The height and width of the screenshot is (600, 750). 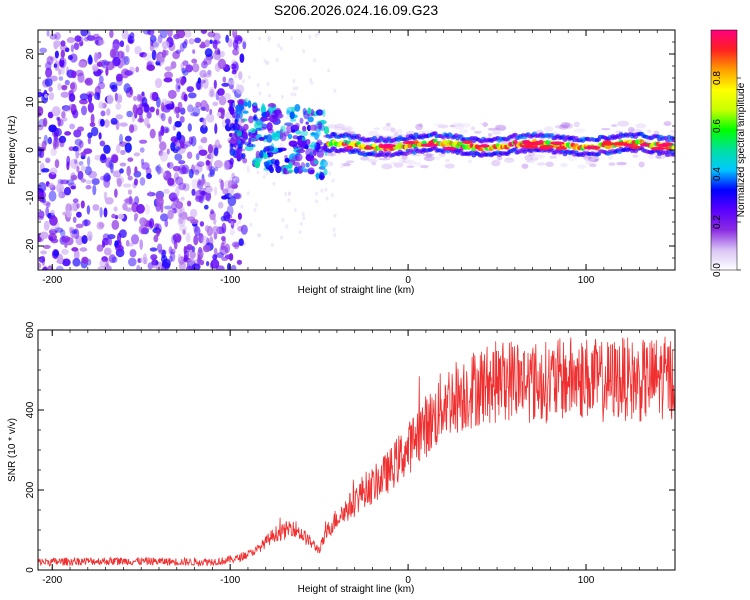 What do you see at coordinates (741, 149) in the screenshot?
I see `colorbar-label: Normalized spectral amplitude` at bounding box center [741, 149].